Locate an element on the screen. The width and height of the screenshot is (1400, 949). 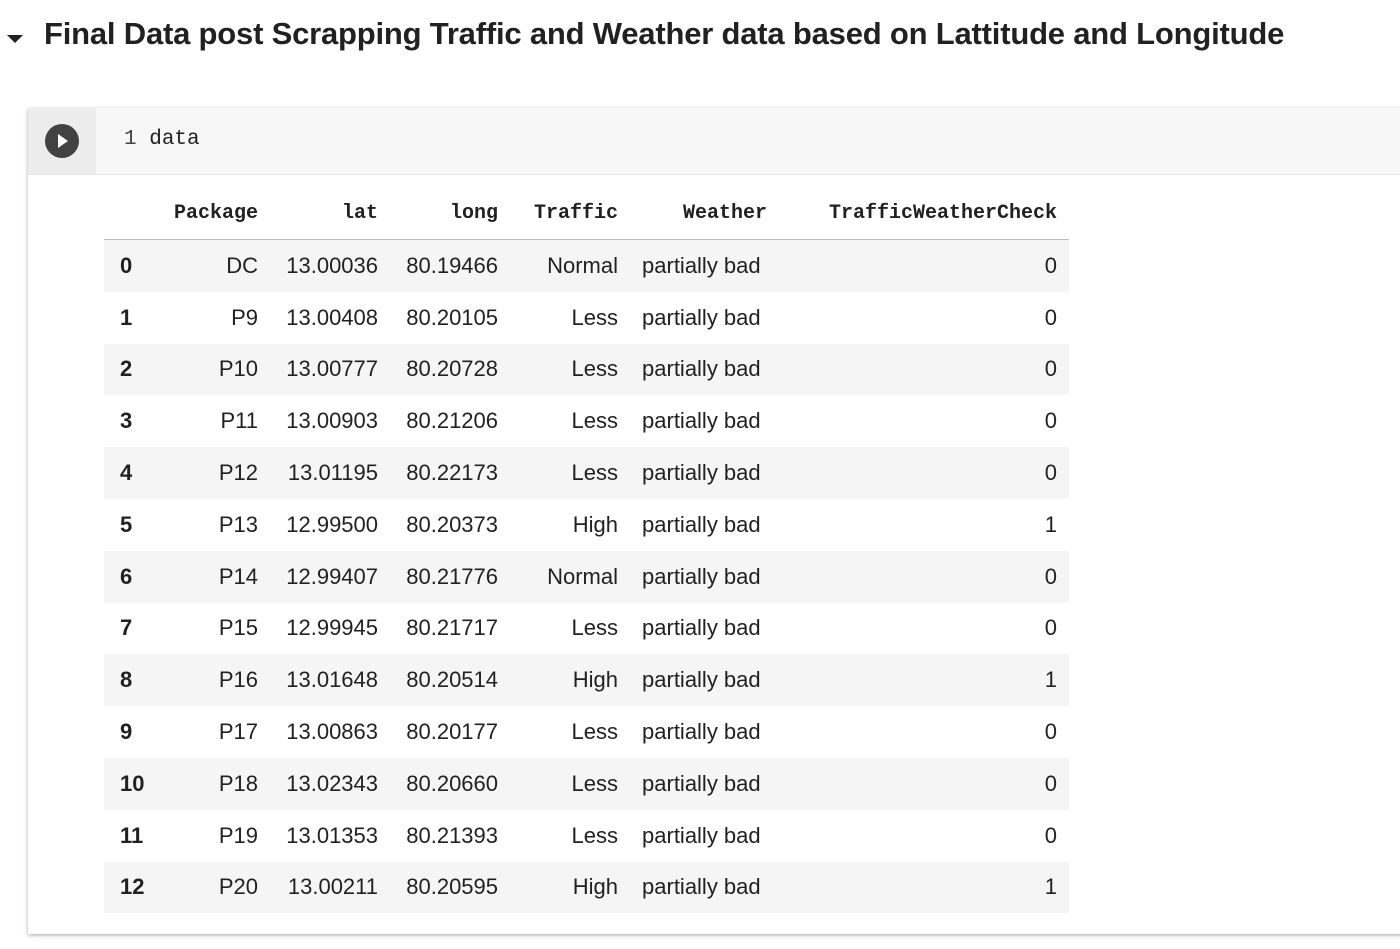
row-index: 1 is located at coordinates (133, 317).